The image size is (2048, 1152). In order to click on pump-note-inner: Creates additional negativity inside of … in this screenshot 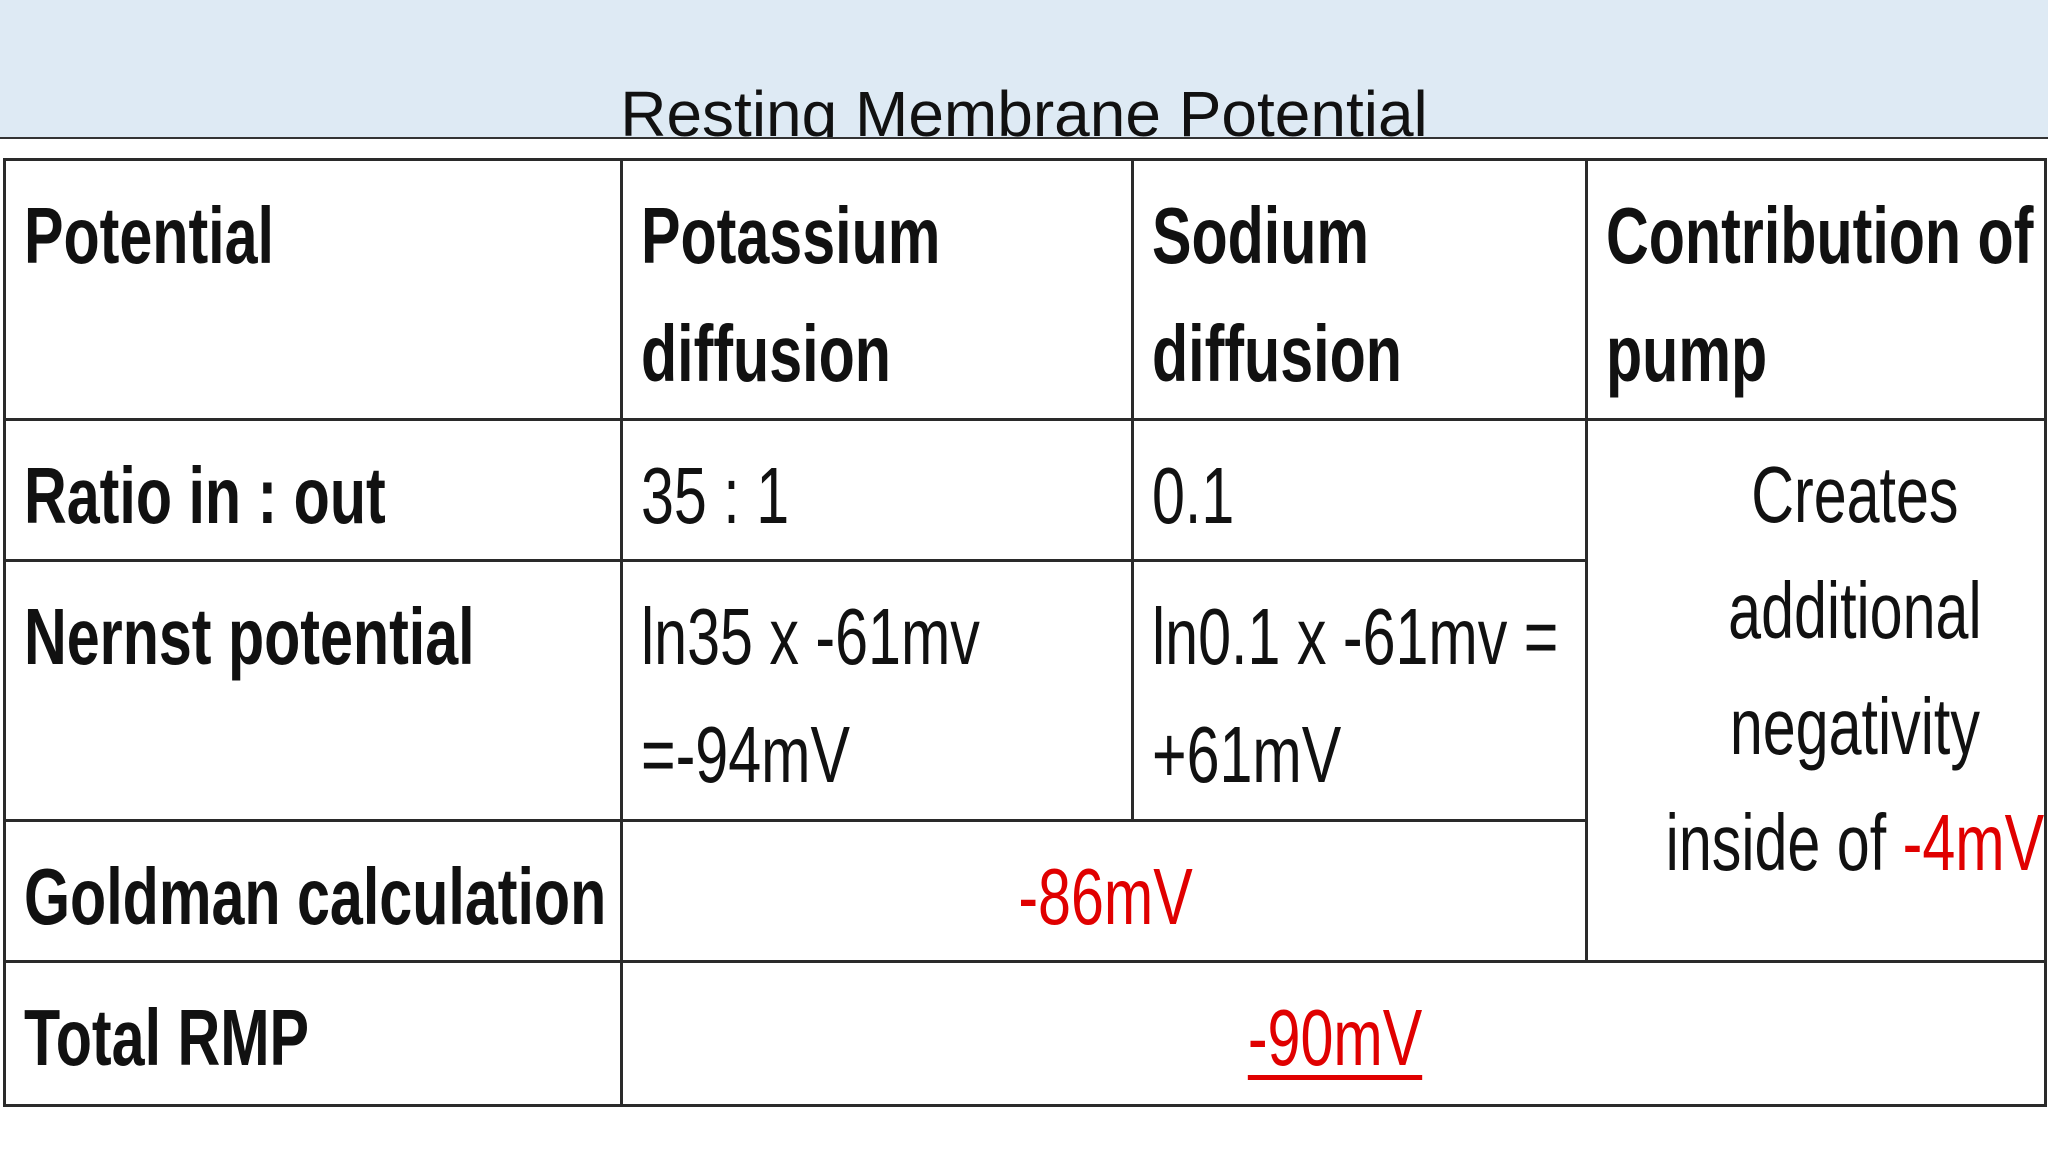, I will do `click(1846, 669)`.